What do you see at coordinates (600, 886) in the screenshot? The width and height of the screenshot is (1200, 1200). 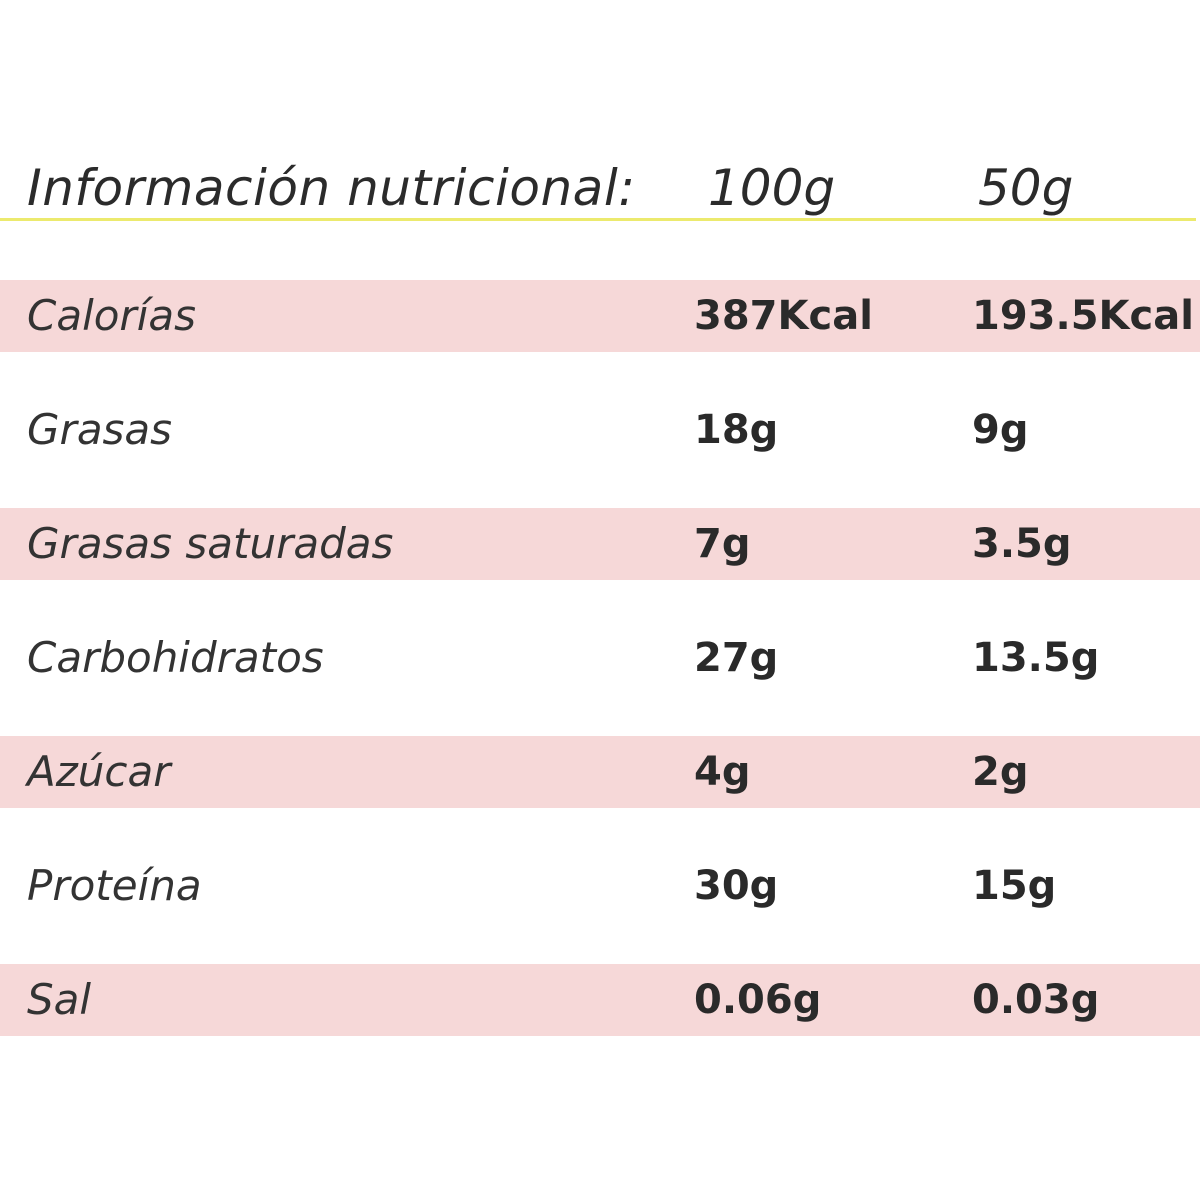 I see `table-row-proteina: Proteína 30g 15g` at bounding box center [600, 886].